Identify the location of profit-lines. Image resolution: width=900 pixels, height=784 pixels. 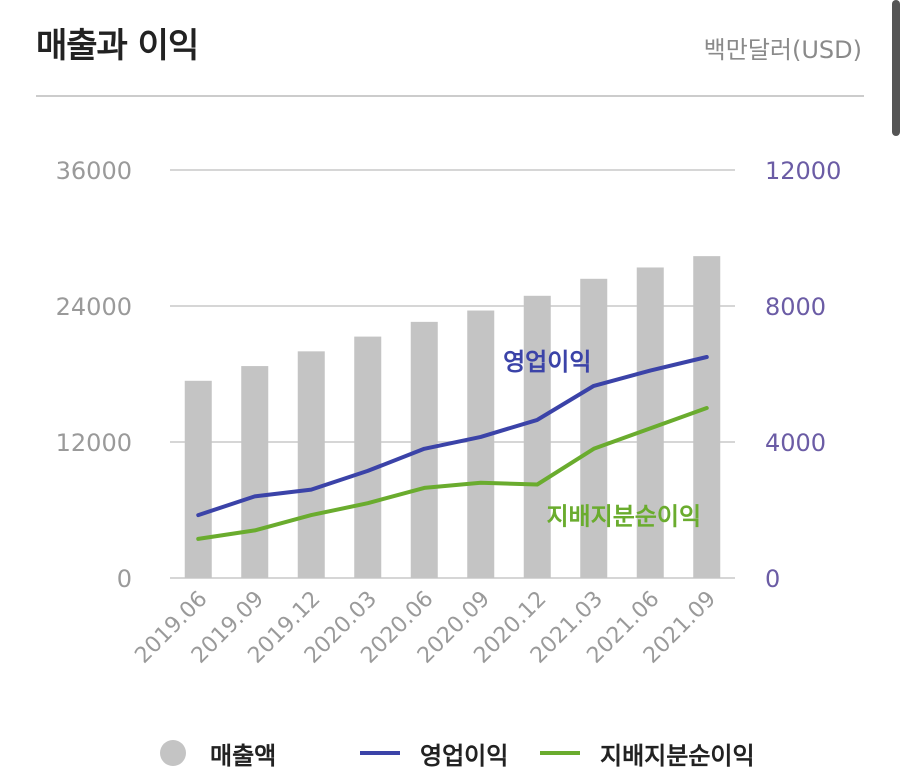
(452, 448).